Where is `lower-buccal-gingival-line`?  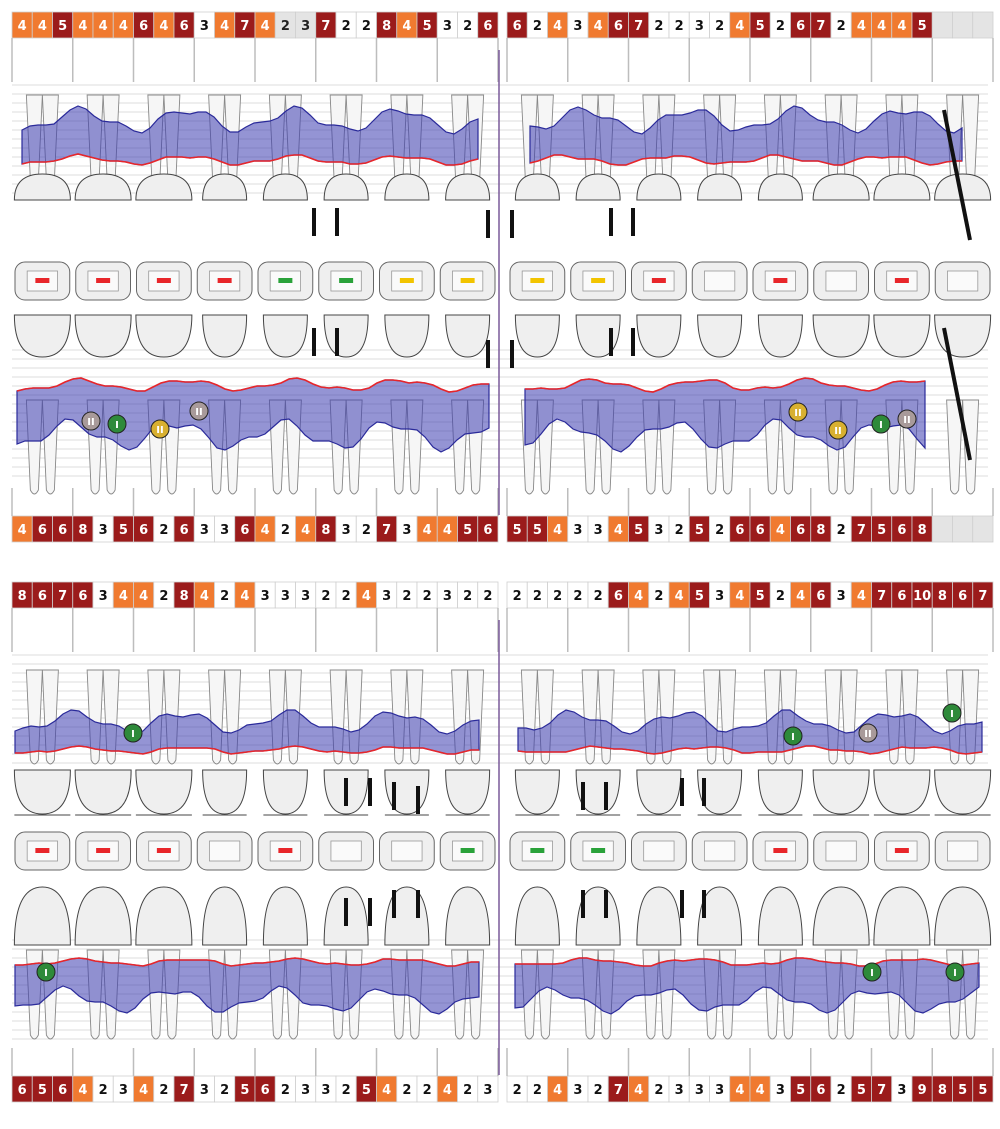 lower-buccal-gingival-line is located at coordinates (747, 962).